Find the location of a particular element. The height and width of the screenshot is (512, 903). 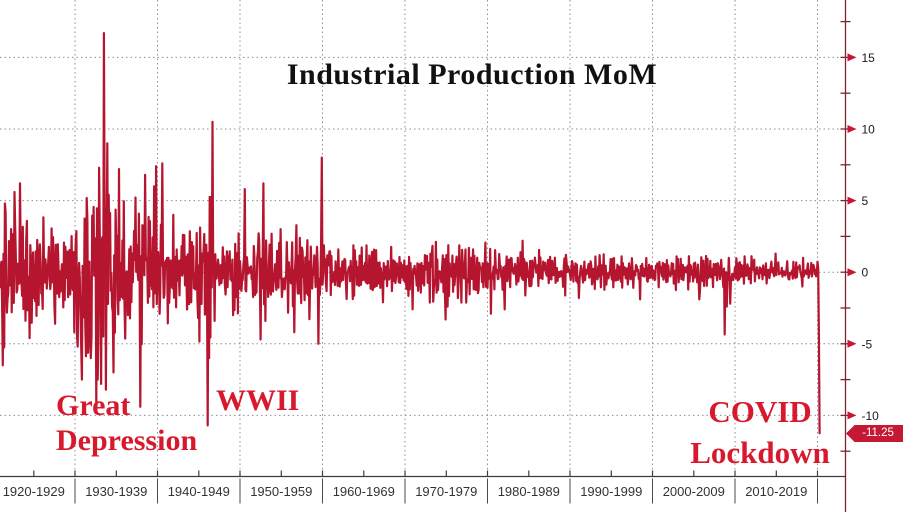

y-axis-label: 0 is located at coordinates (865, 273).